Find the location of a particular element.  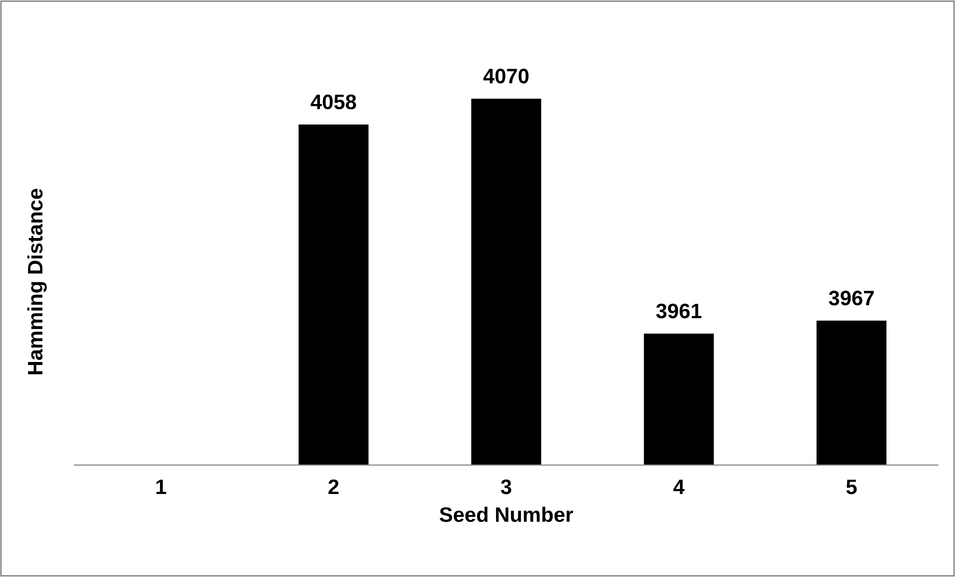

x-tick-label: 1 is located at coordinates (161, 487).